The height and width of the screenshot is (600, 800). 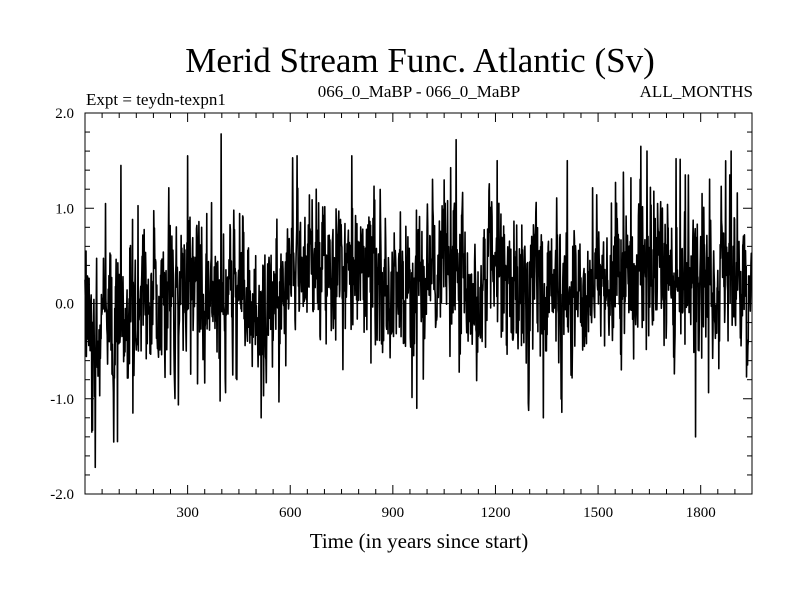 What do you see at coordinates (62, 400) in the screenshot?
I see `y-tick-label: -1.0` at bounding box center [62, 400].